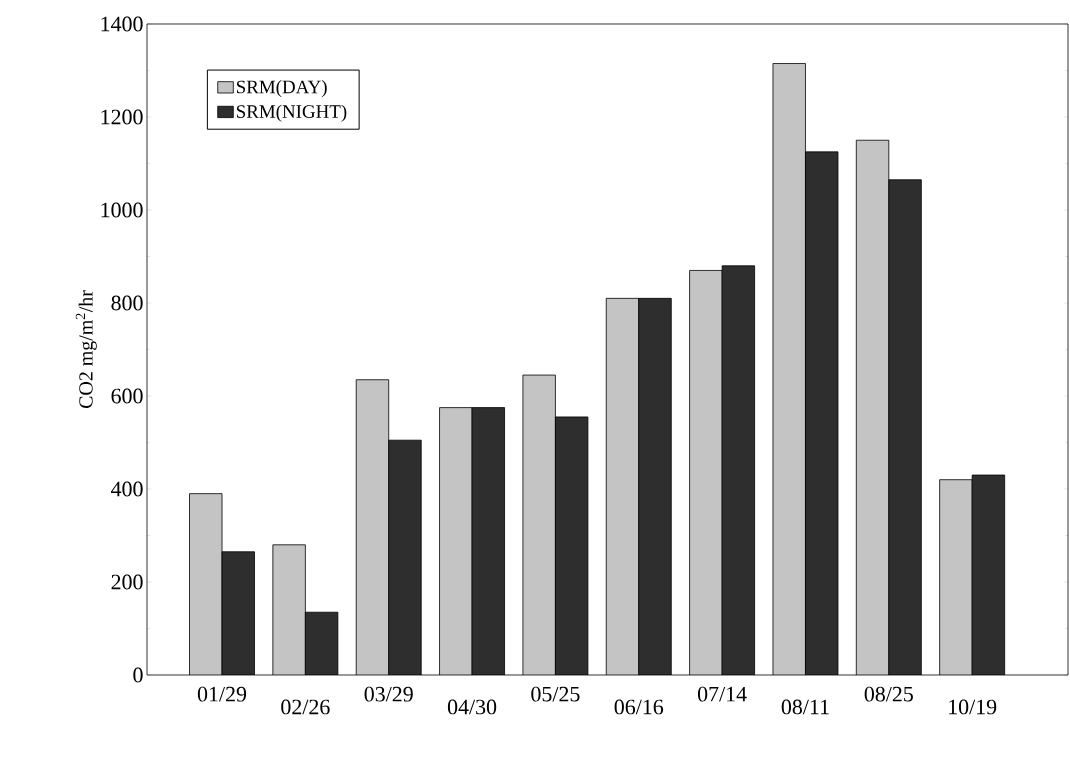 This screenshot has width=1070, height=767. I want to click on y-tick-label: 1200, so click(122, 117).